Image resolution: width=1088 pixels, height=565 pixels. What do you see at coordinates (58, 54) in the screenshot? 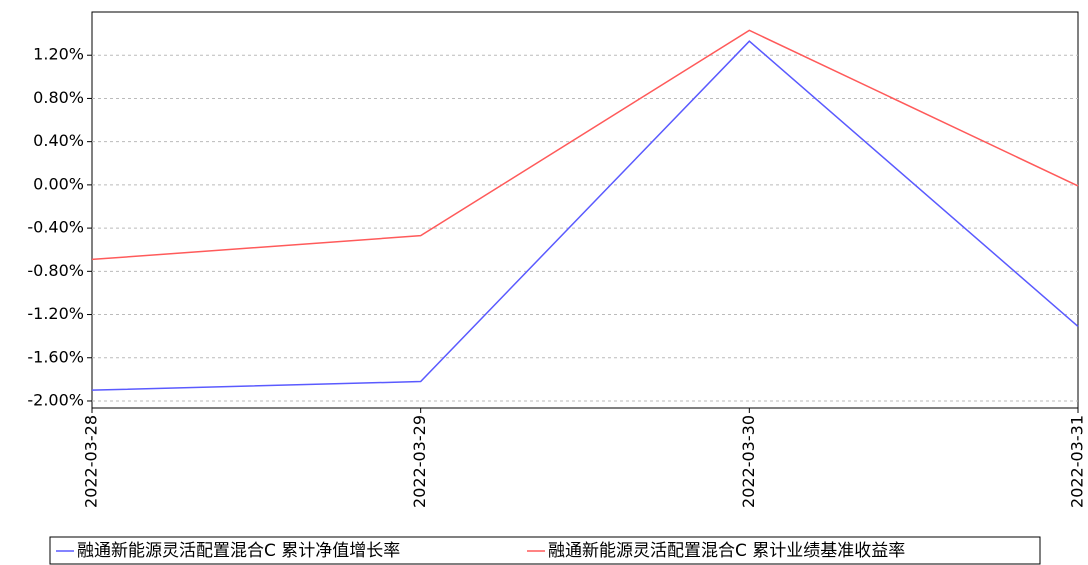
I see `y-tick-label: 1.20%` at bounding box center [58, 54].